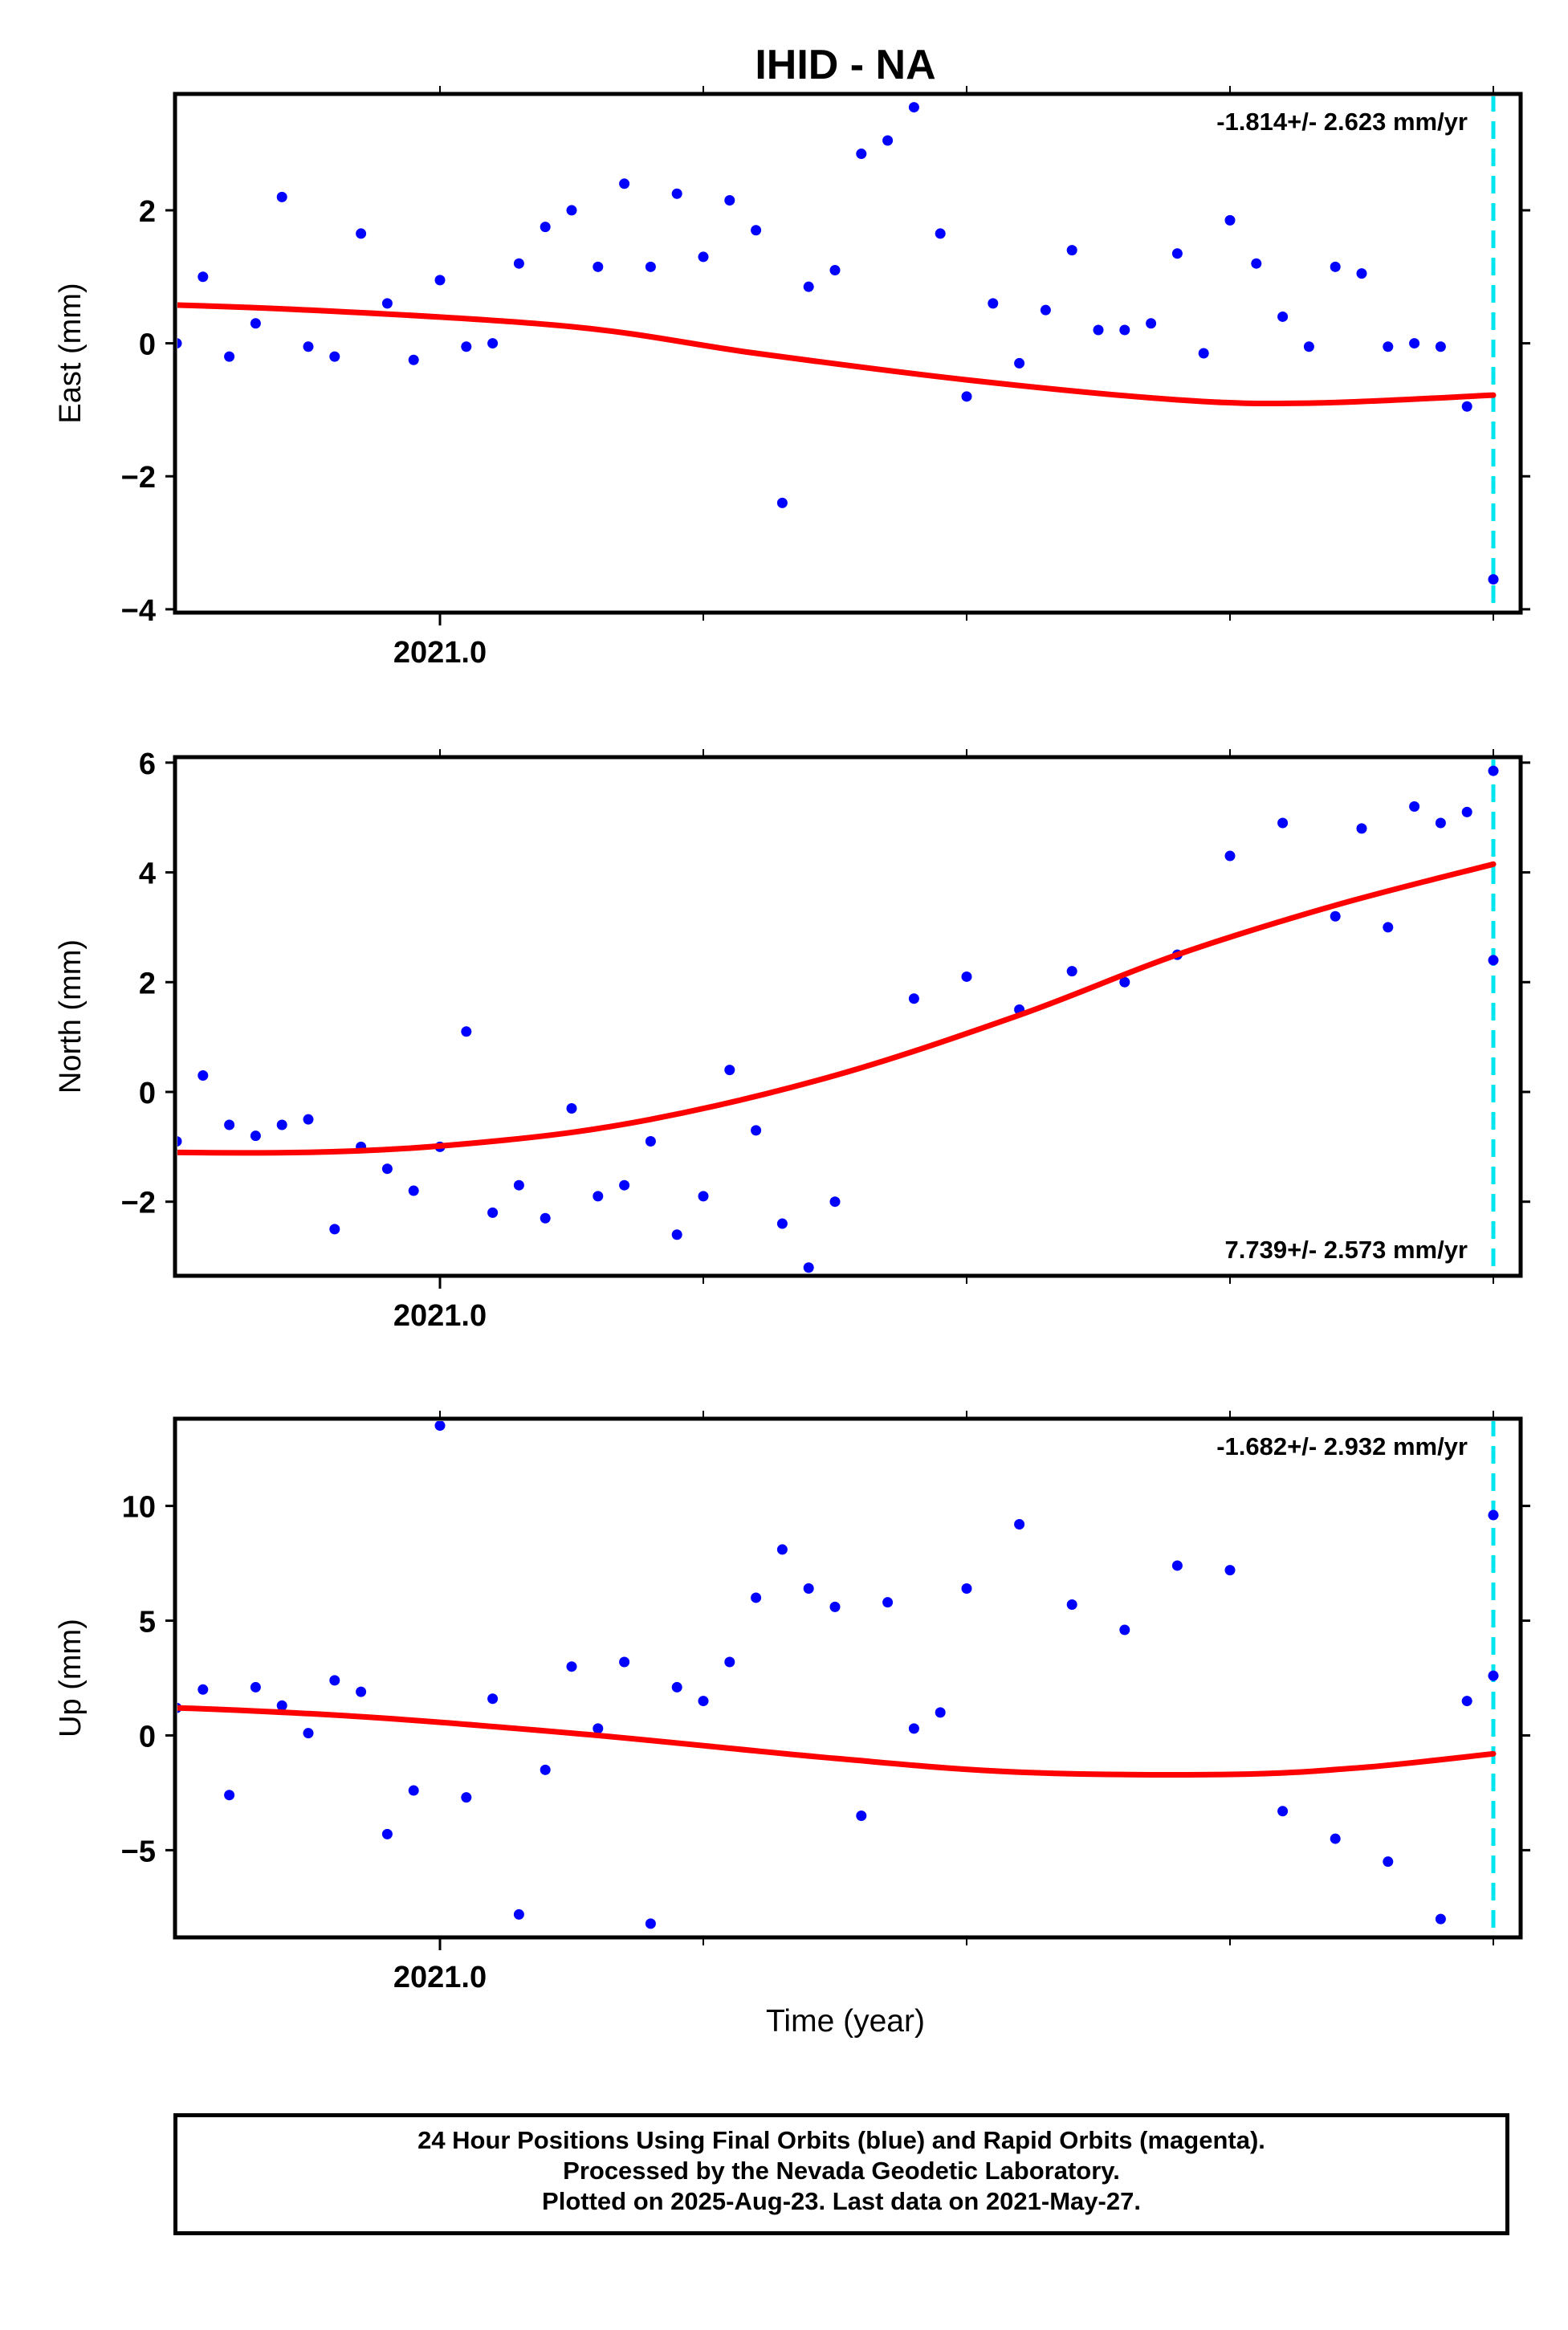 The width and height of the screenshot is (1568, 2330). Describe the element at coordinates (147, 1737) in the screenshot. I see `up-y-tick-label: 0` at that location.